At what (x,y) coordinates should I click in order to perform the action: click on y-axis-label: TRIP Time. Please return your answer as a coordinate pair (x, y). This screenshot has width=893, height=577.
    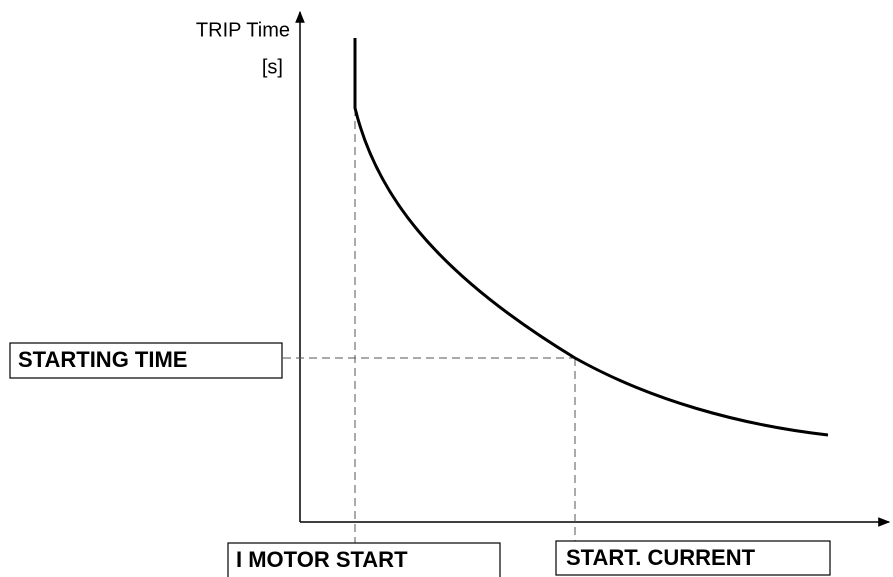
    Looking at the image, I should click on (243, 30).